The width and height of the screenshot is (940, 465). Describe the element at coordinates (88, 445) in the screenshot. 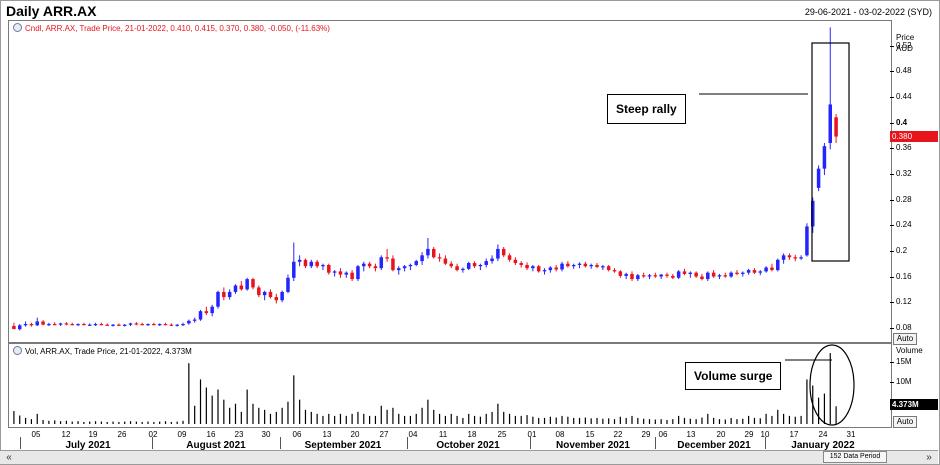

I see `month-label: July 2021` at that location.